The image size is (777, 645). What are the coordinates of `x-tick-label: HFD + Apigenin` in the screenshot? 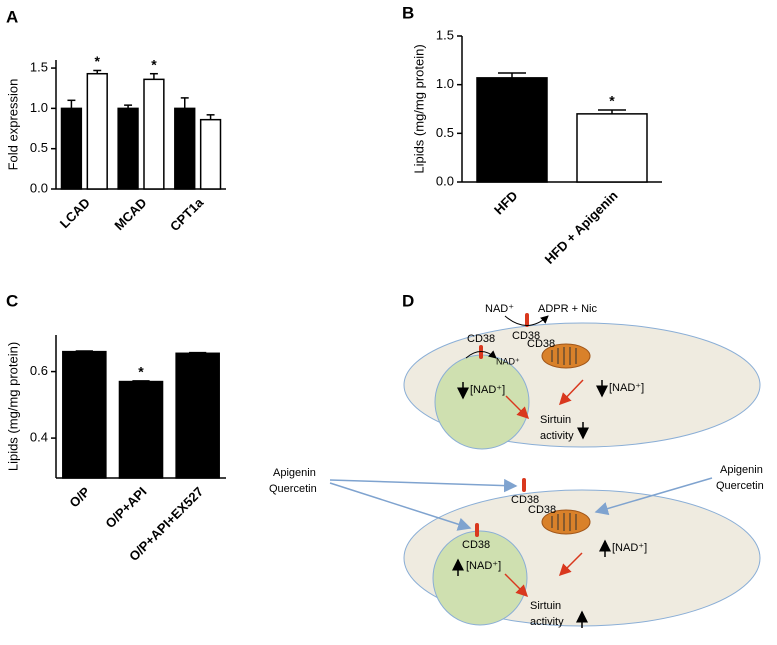 It's located at (581, 227).